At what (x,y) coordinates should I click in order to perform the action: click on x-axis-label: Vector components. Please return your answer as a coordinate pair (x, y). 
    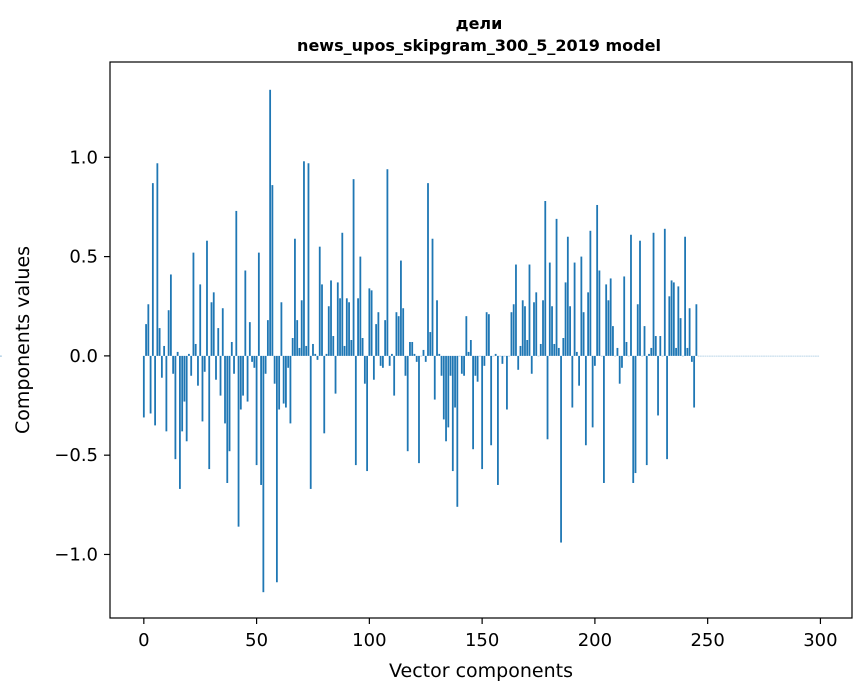
    Looking at the image, I should click on (481, 671).